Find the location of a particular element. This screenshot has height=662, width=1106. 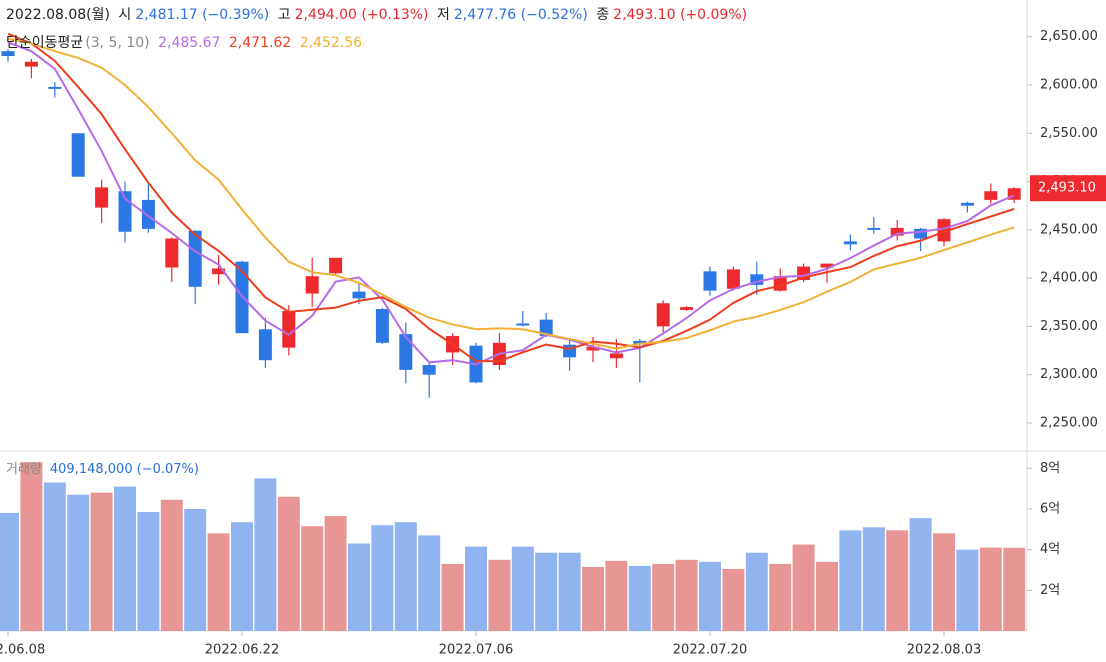

last-price-label: 2,493.10 is located at coordinates (1067, 188).